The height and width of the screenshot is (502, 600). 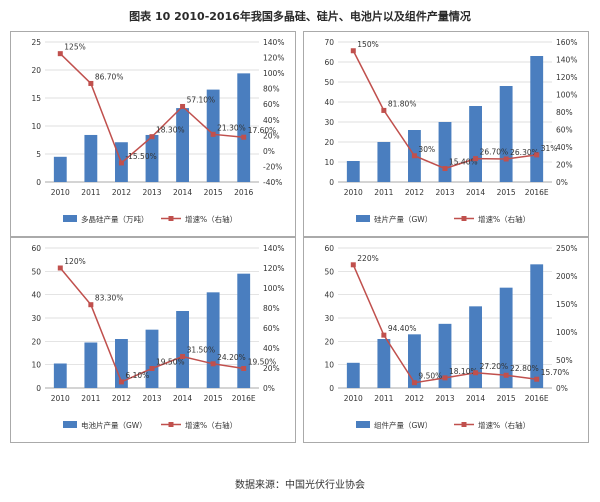 What do you see at coordinates (38, 154) in the screenshot?
I see `y-left-tick-label: 5` at bounding box center [38, 154].